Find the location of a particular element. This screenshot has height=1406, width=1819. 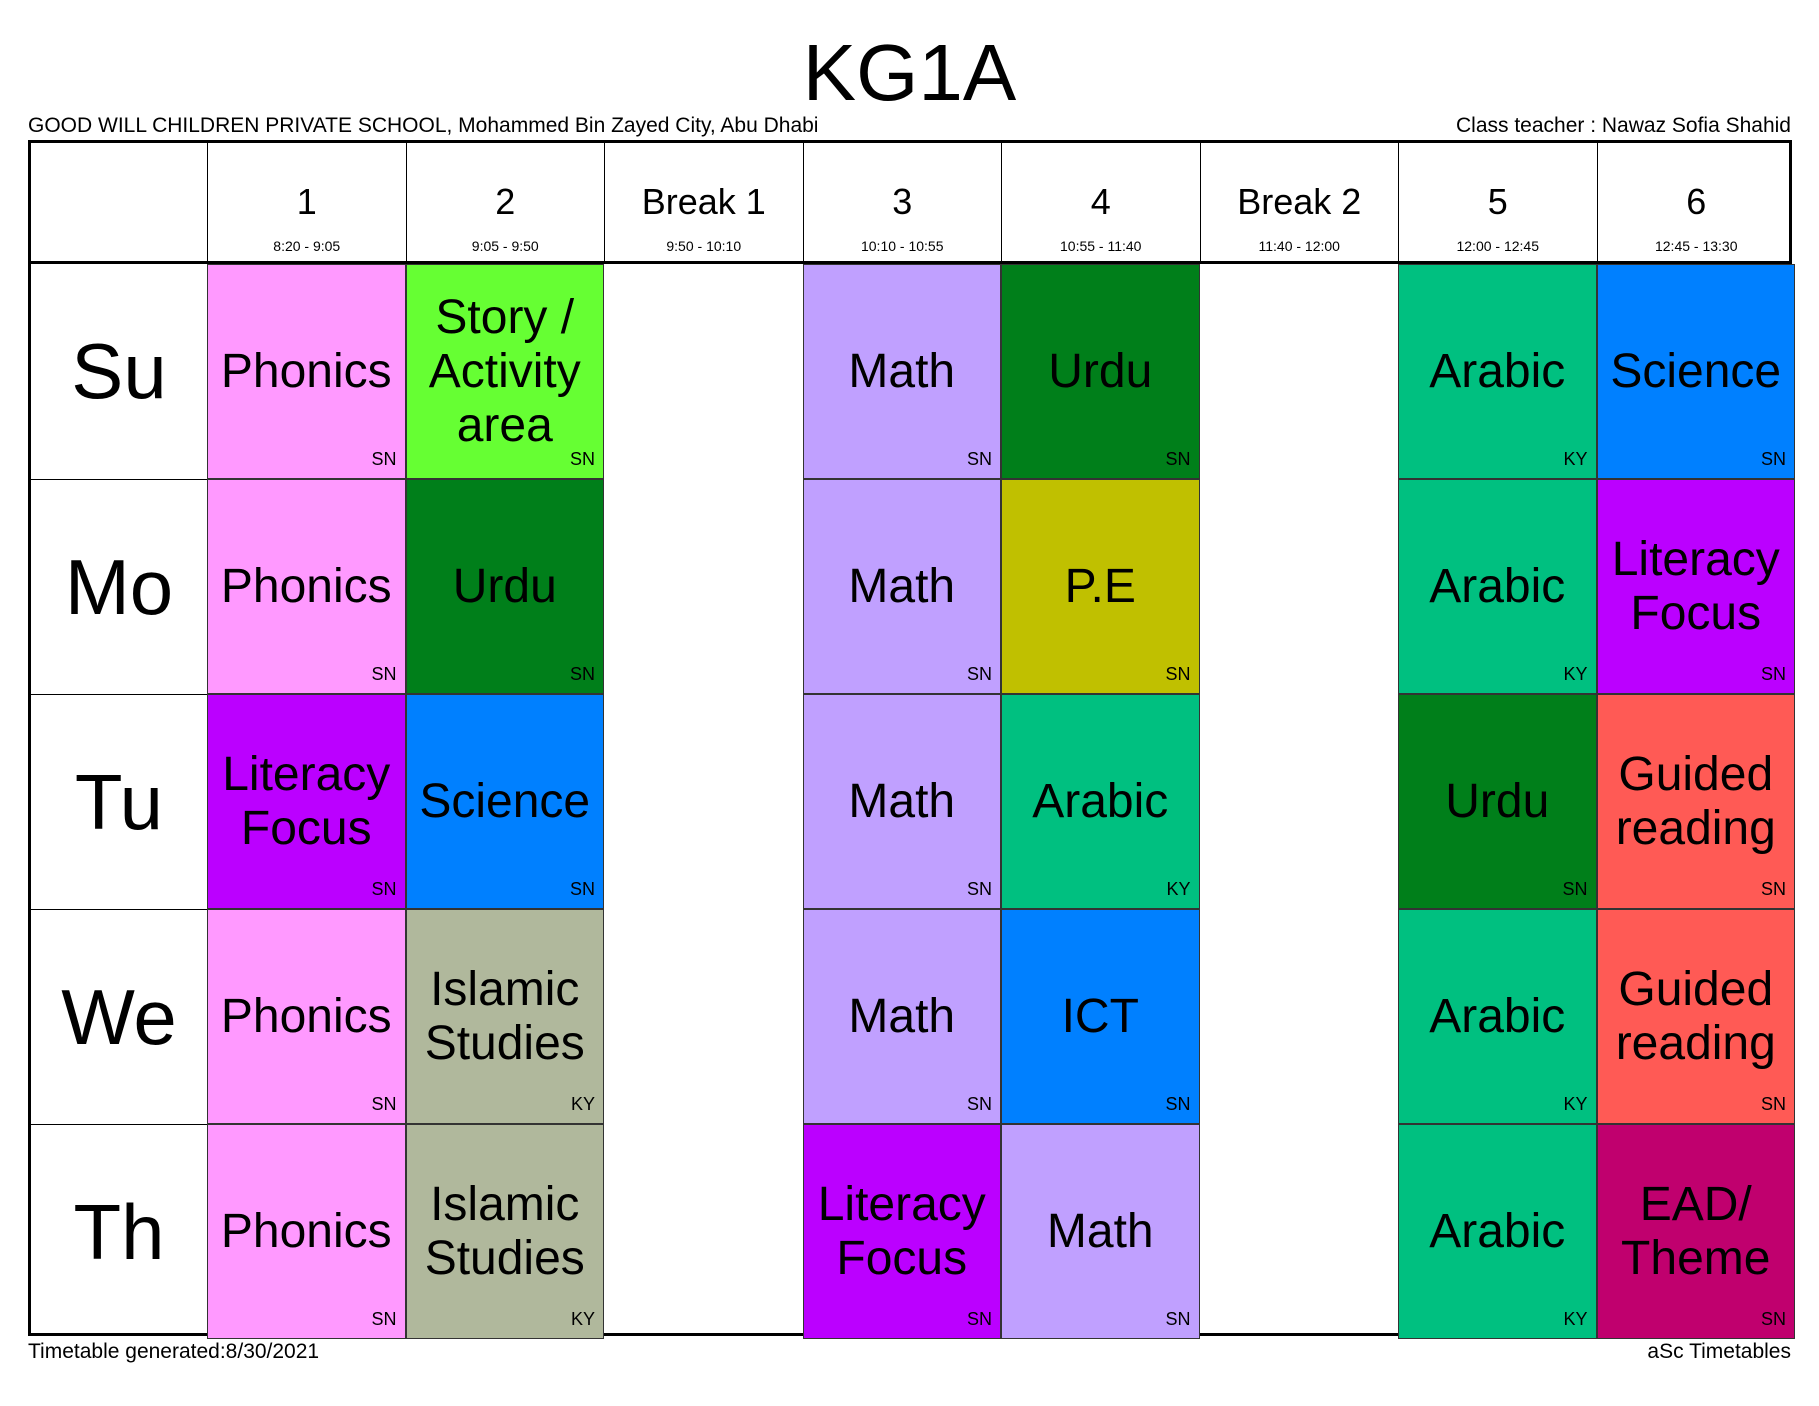

lesson-cell: Guided reading SN is located at coordinates (1695, 1016).